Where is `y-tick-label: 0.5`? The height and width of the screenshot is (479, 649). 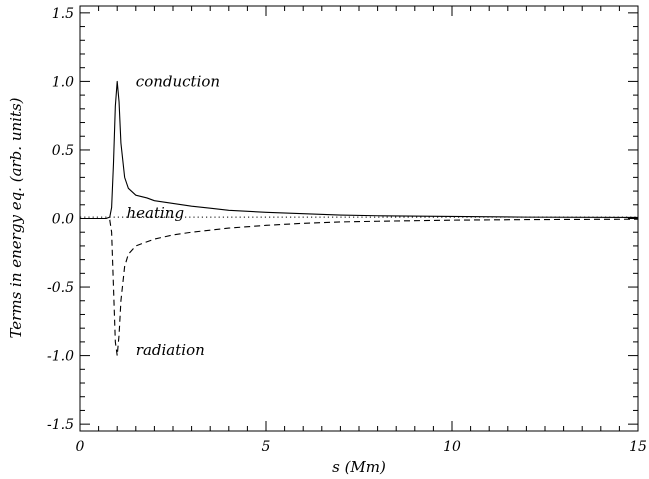
y-tick-label: 0.5 is located at coordinates (63, 151).